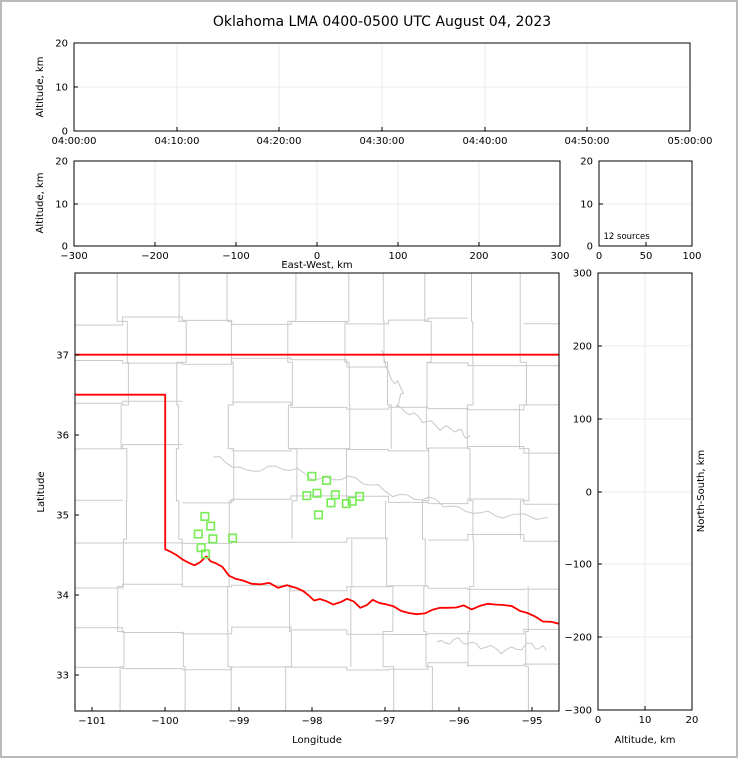 Image resolution: width=738 pixels, height=758 pixels. What do you see at coordinates (691, 256) in the screenshot?
I see `source_histogram-x-tick-label: 100` at bounding box center [691, 256].